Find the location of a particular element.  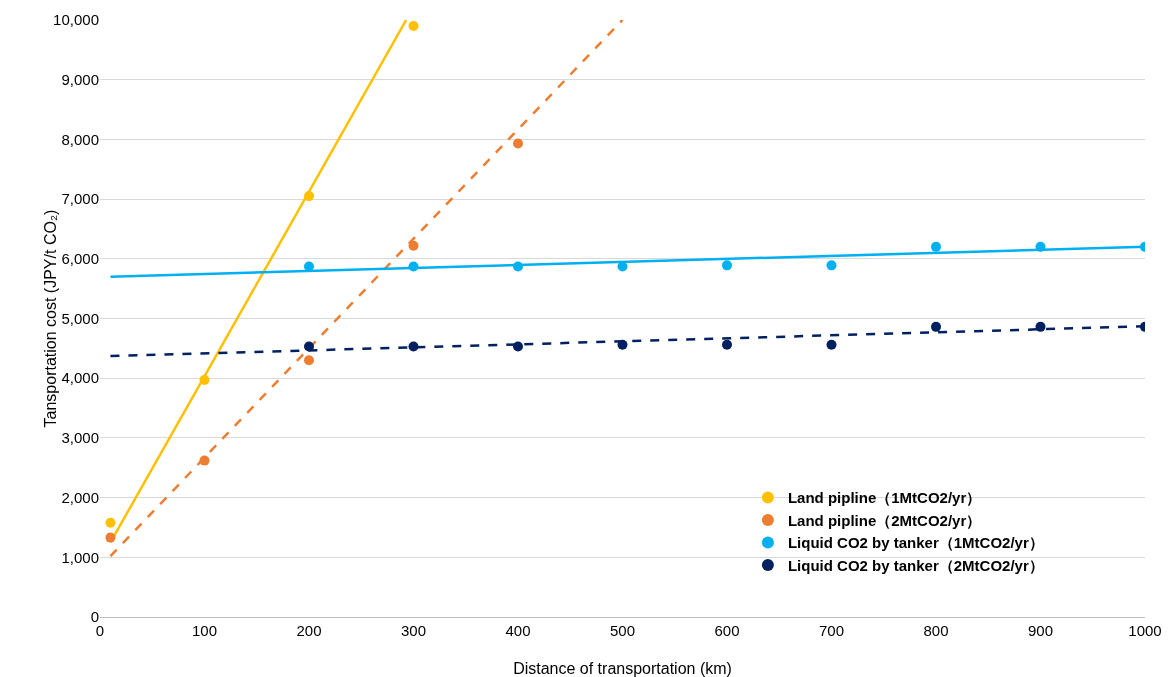

y-tick-label: 2,000 is located at coordinates (80, 497).